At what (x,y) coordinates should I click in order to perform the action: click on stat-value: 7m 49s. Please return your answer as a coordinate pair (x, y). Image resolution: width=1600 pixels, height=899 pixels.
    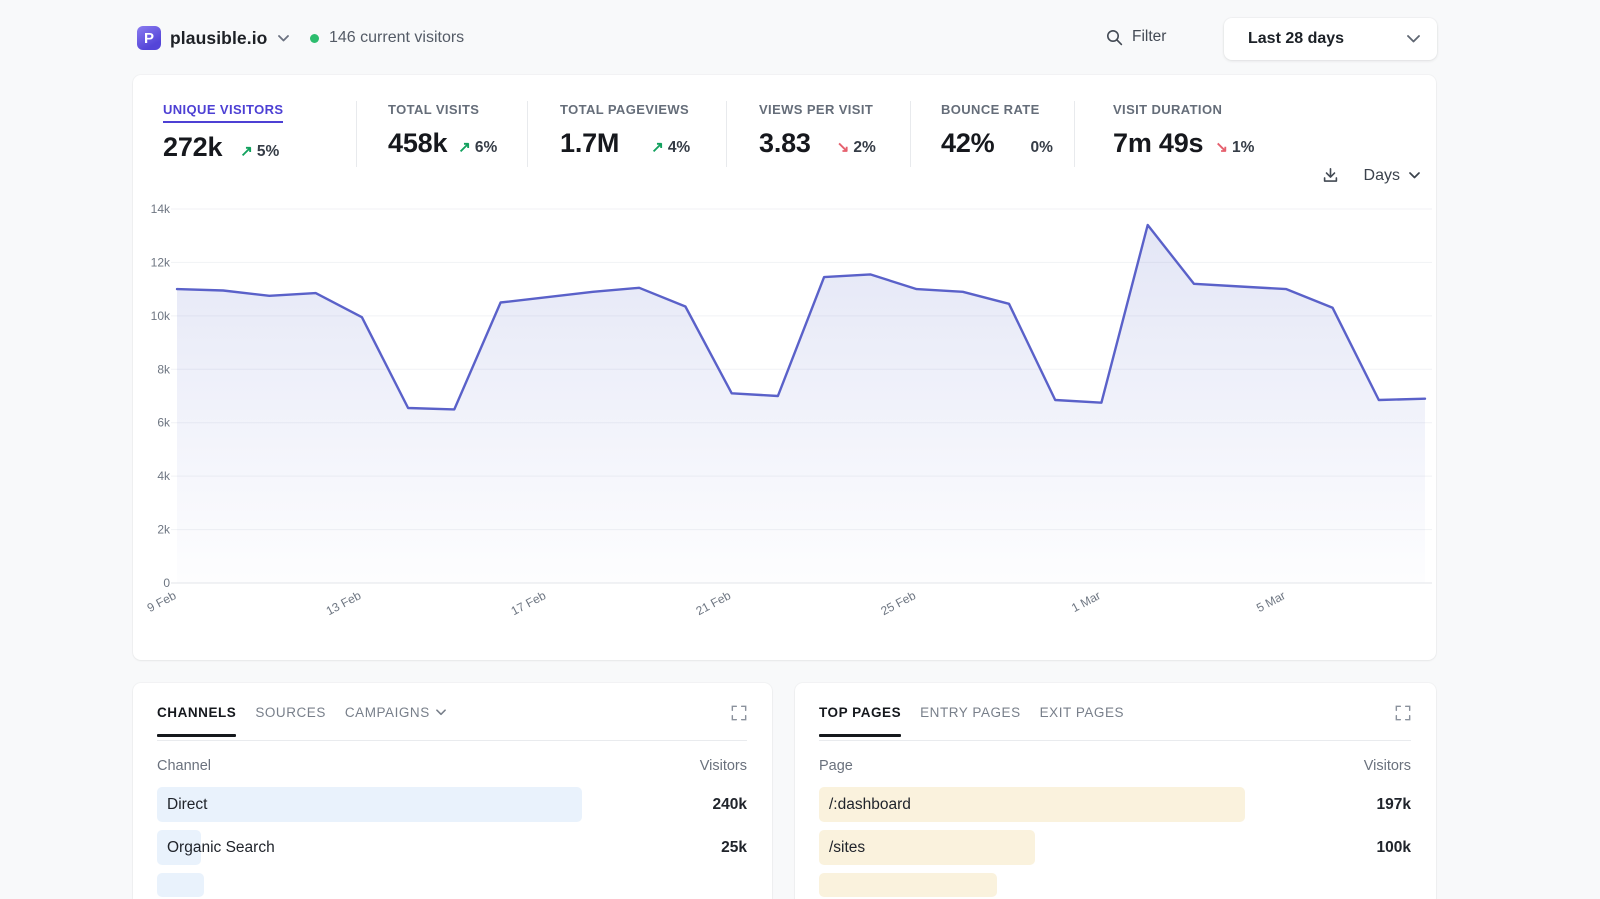
    Looking at the image, I should click on (1158, 143).